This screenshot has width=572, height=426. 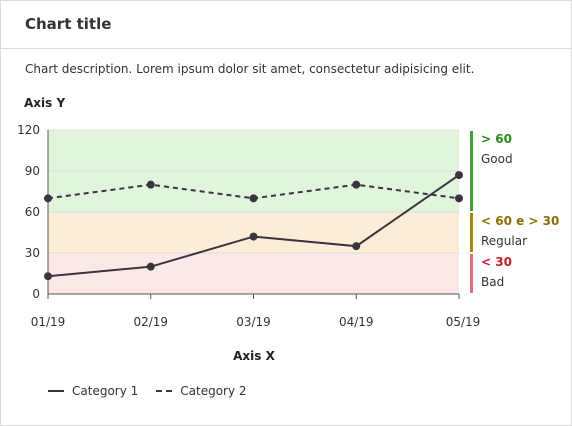 What do you see at coordinates (356, 322) in the screenshot?
I see `x-tick-label: 04/19` at bounding box center [356, 322].